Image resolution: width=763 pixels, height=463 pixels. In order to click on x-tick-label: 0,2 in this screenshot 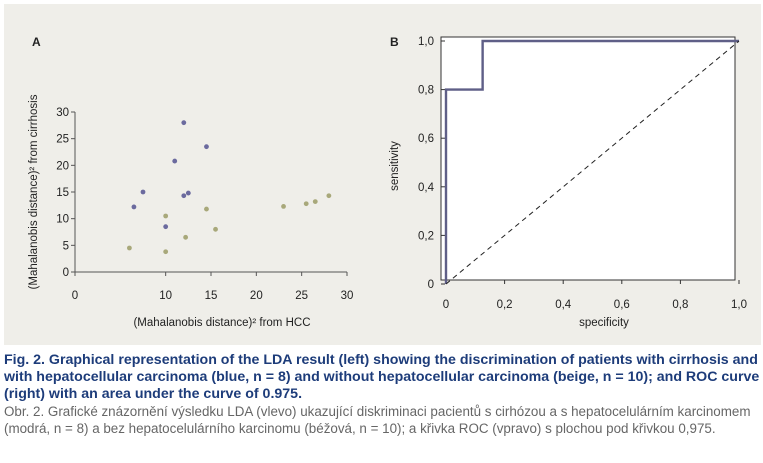, I will do `click(505, 305)`.